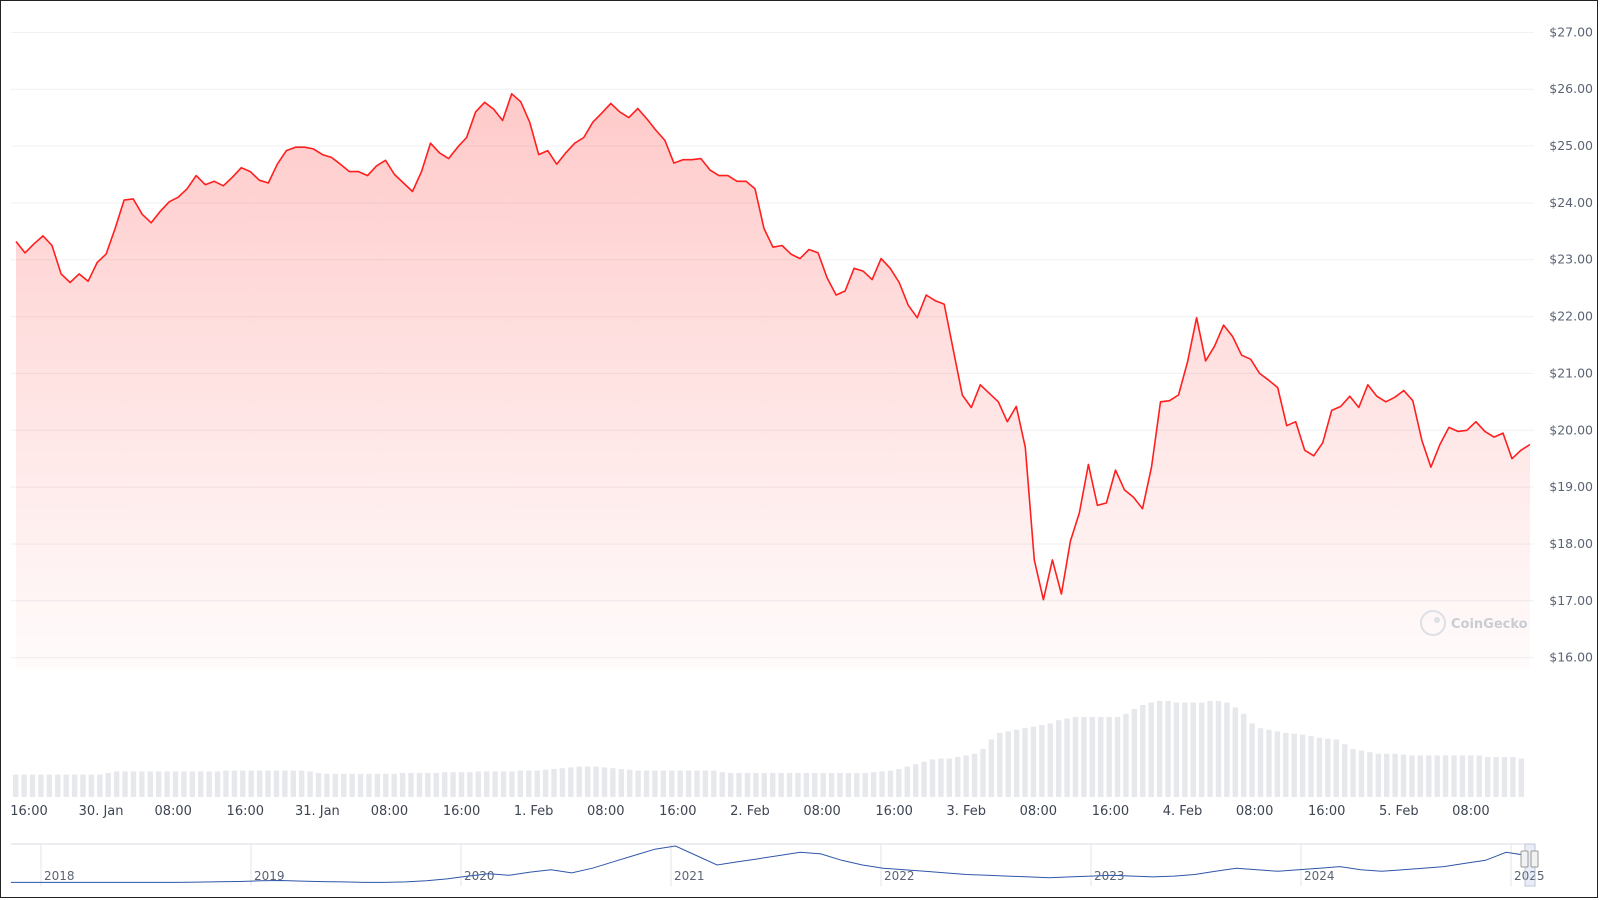 This screenshot has height=900, width=1600. What do you see at coordinates (1571, 259) in the screenshot?
I see `y-tick-label: $23.00` at bounding box center [1571, 259].